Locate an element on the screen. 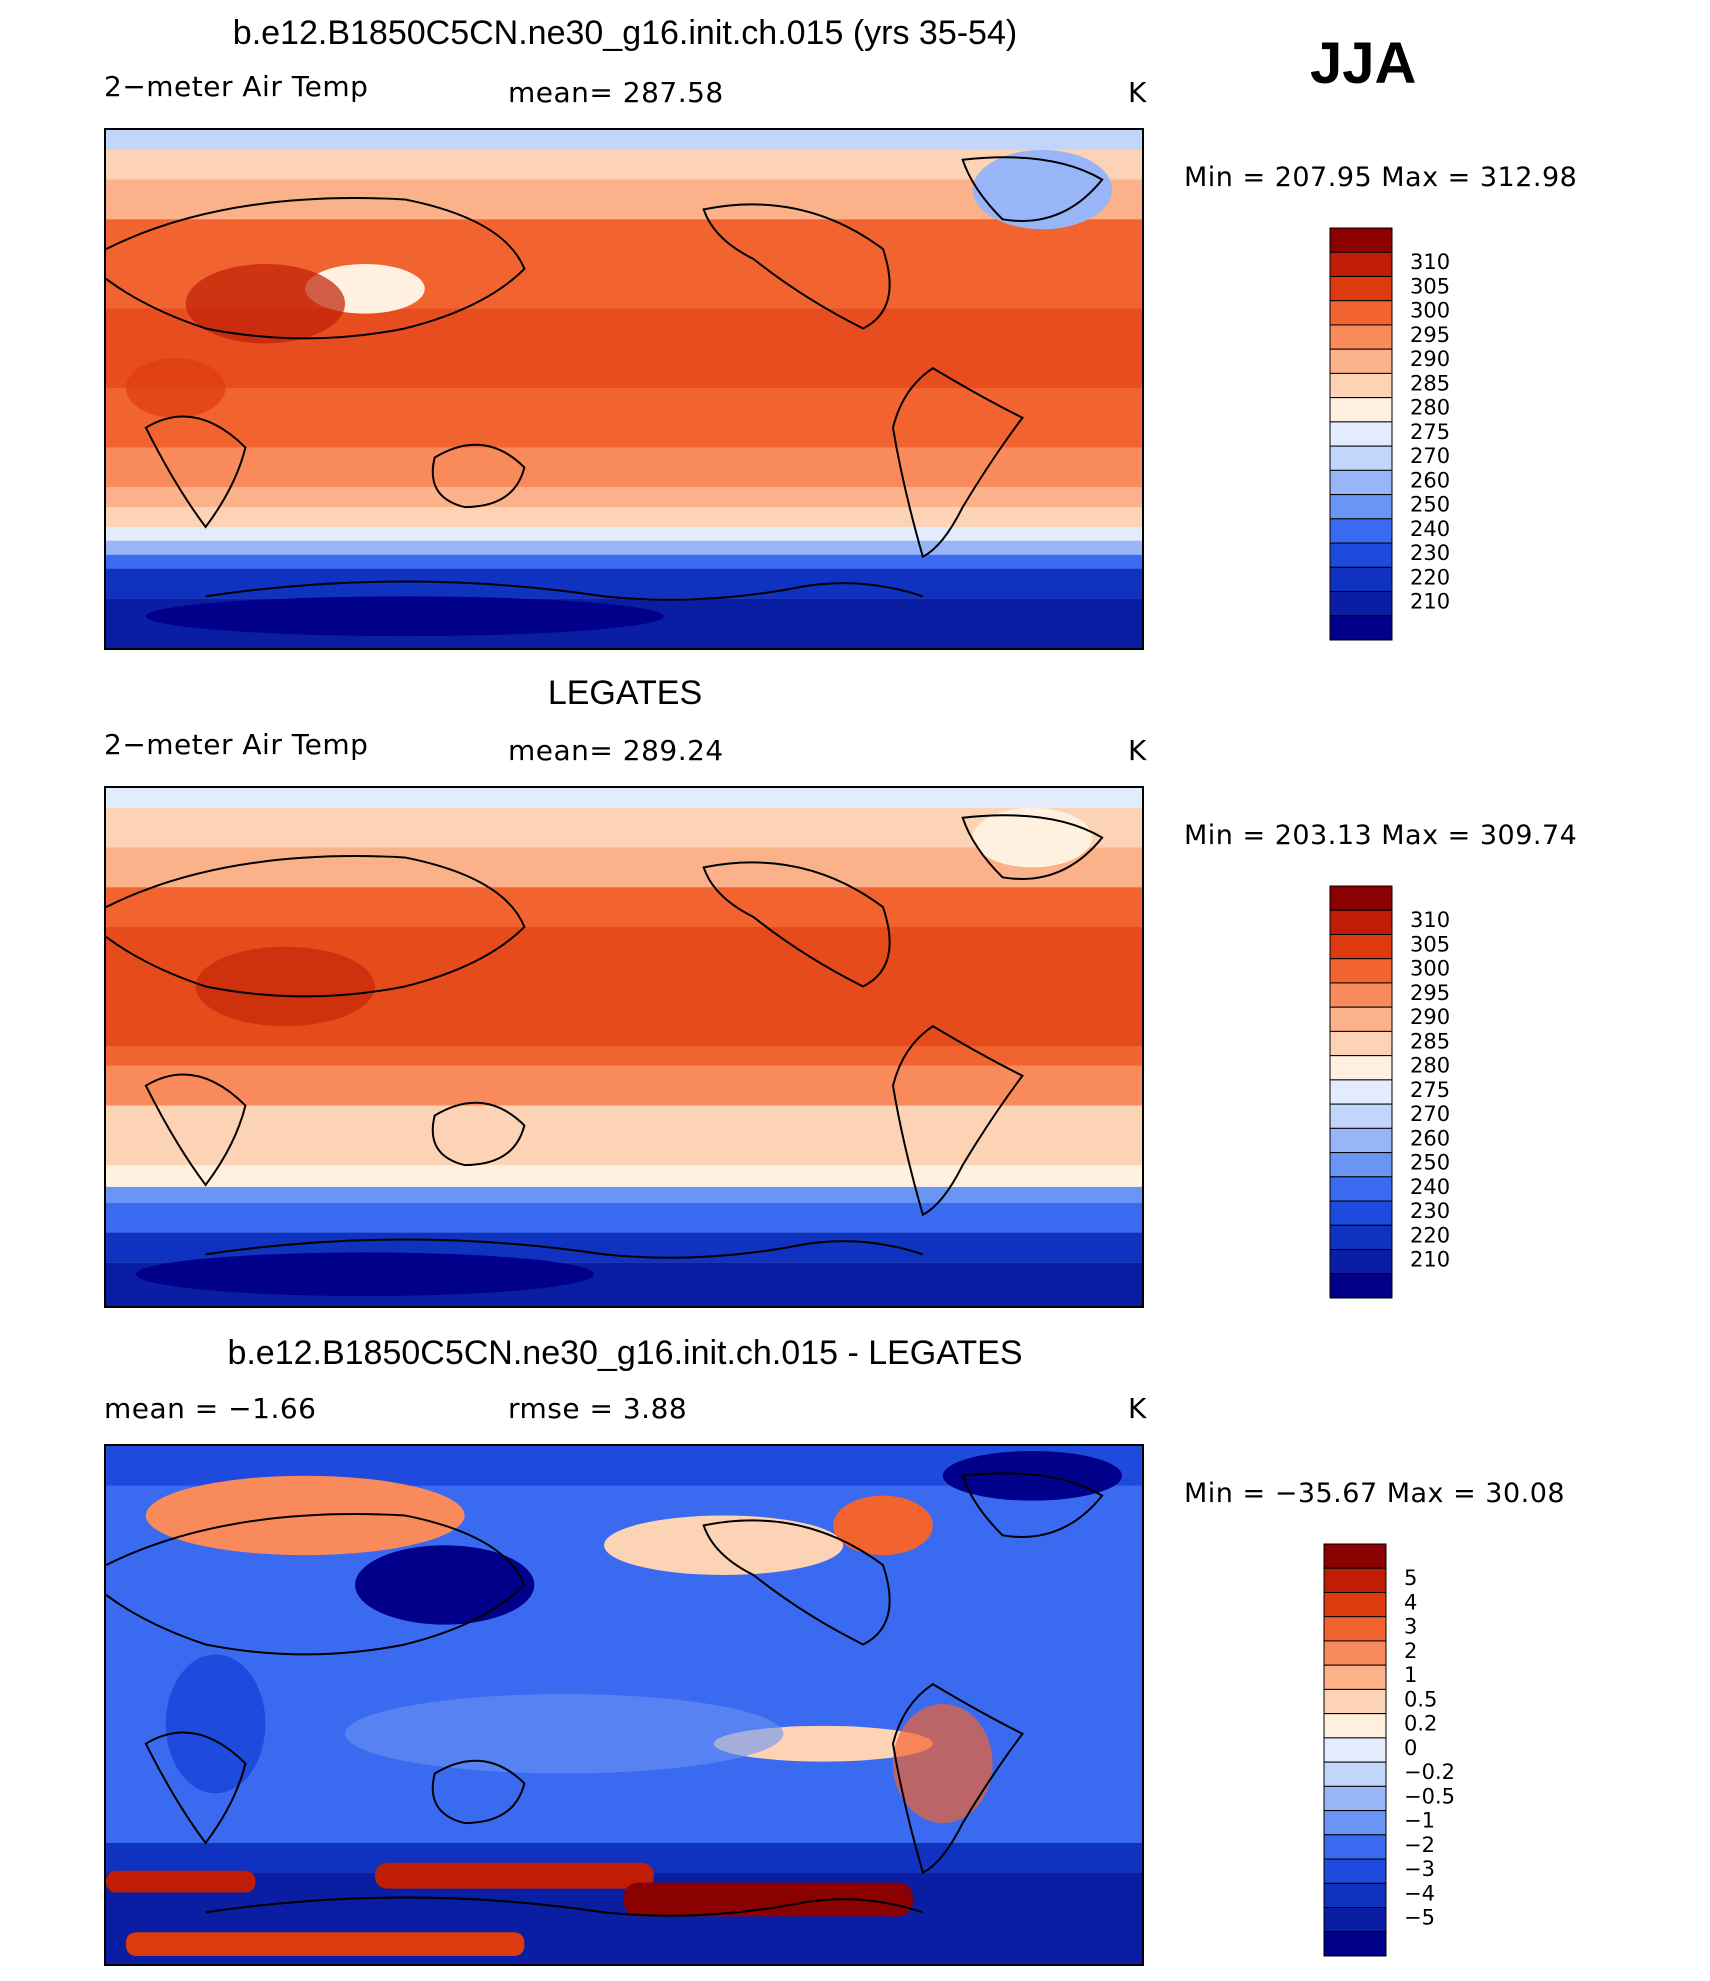 The width and height of the screenshot is (1710, 1981). legend-label: 275 is located at coordinates (1430, 1090).